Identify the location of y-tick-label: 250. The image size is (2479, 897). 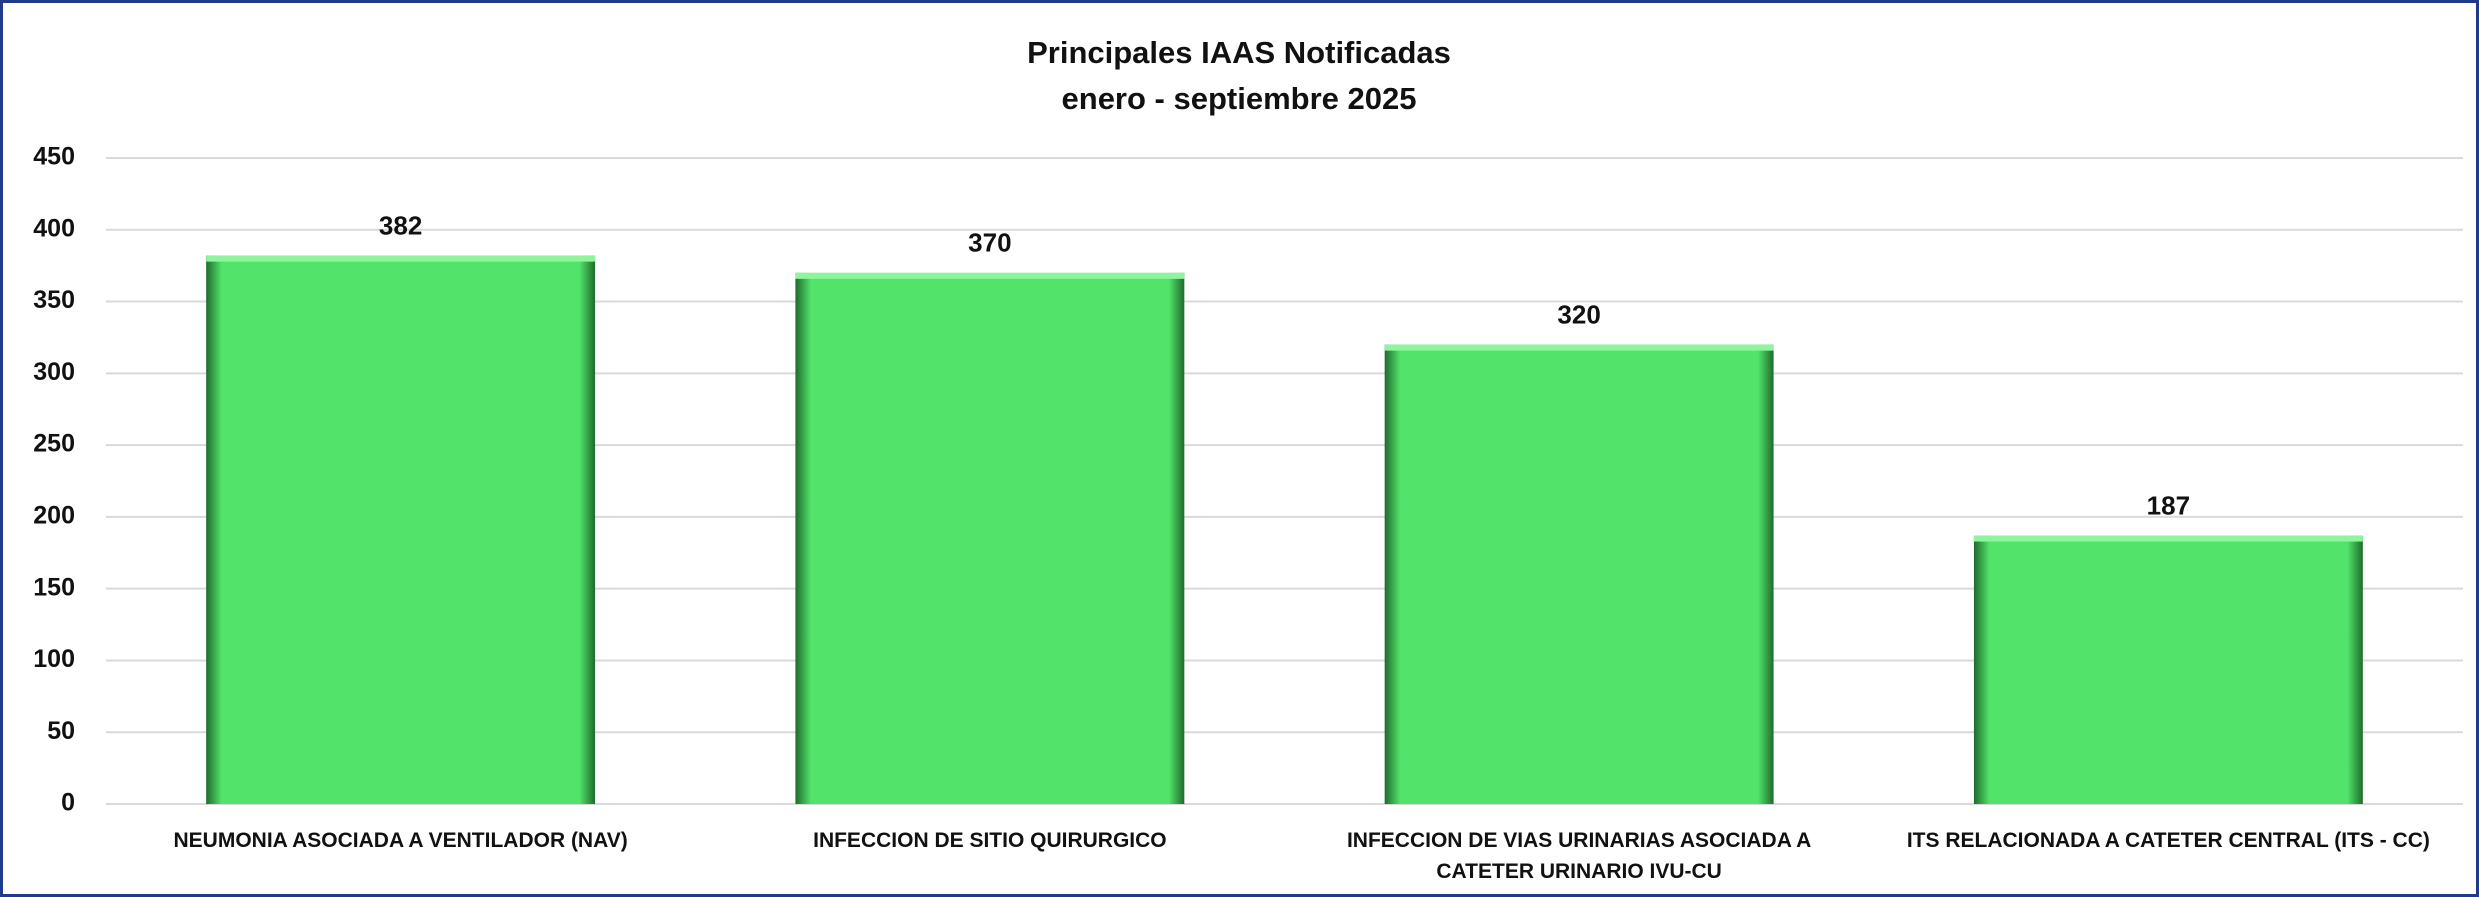
(54, 444).